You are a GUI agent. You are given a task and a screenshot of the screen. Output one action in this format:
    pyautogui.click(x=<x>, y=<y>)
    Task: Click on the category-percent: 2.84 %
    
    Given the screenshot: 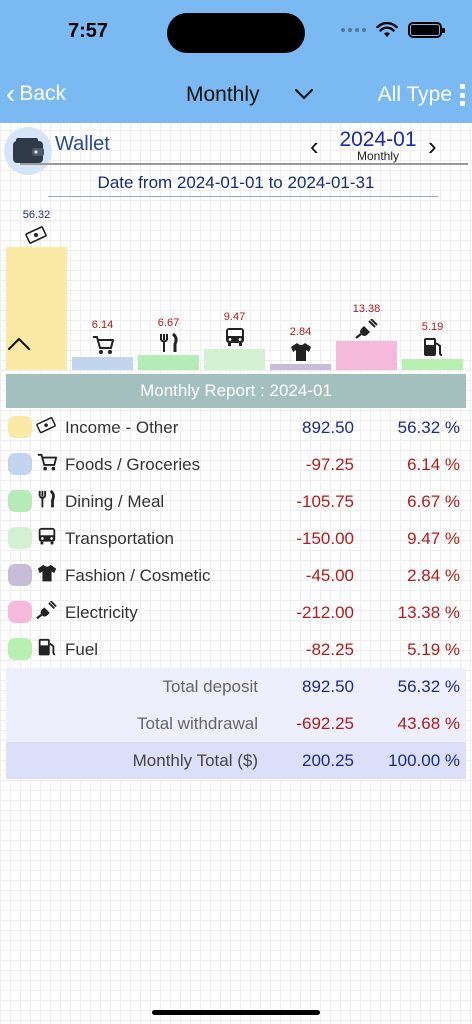 What is the action you would take?
    pyautogui.click(x=433, y=575)
    